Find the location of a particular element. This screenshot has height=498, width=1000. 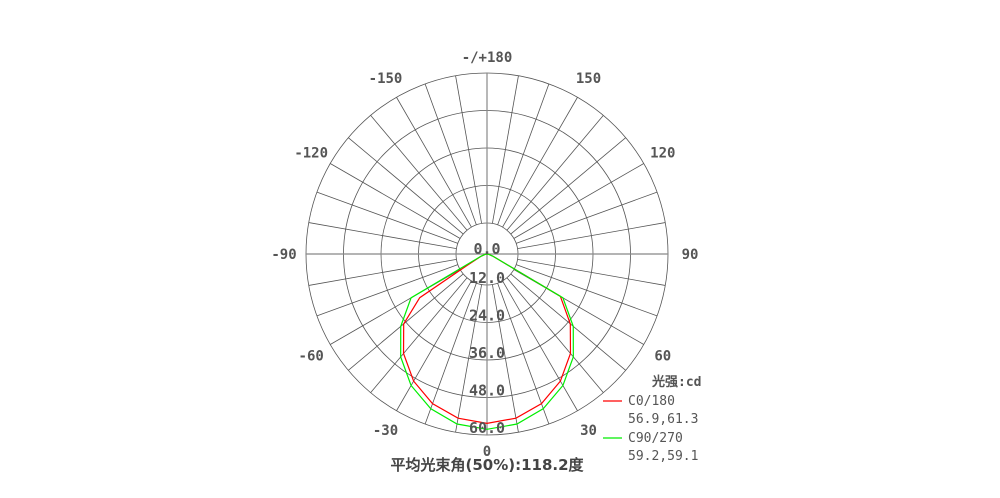

radial-tick-label: 60.0 is located at coordinates (487, 428).